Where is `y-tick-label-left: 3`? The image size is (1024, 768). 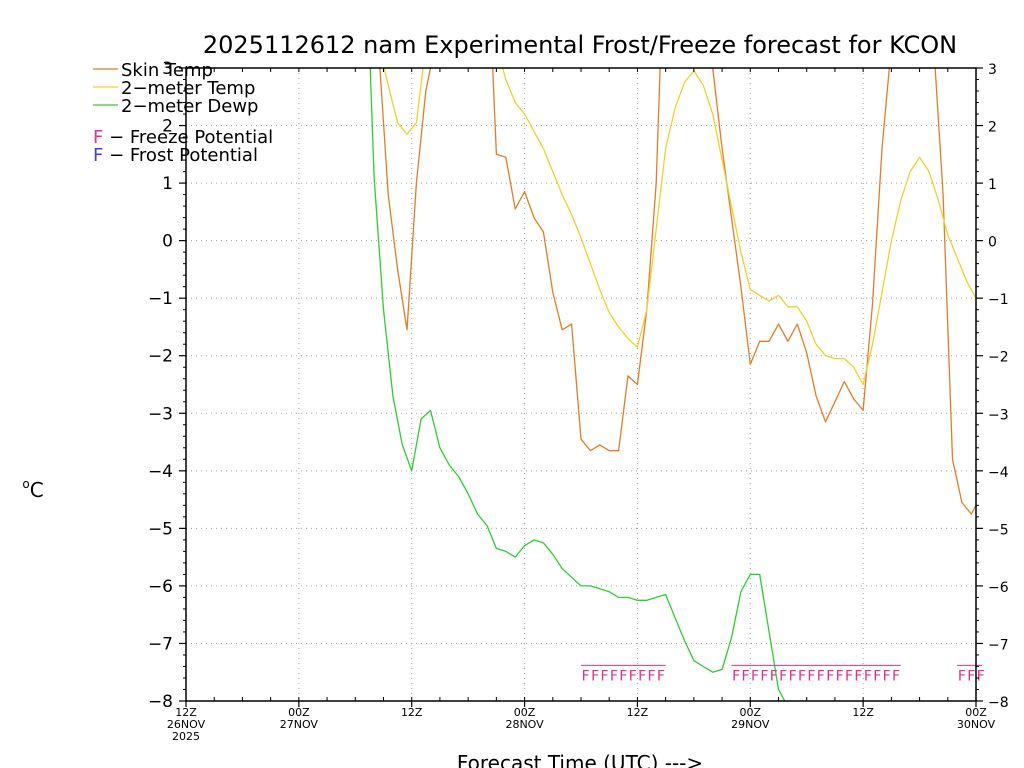 y-tick-label-left: 3 is located at coordinates (167, 69).